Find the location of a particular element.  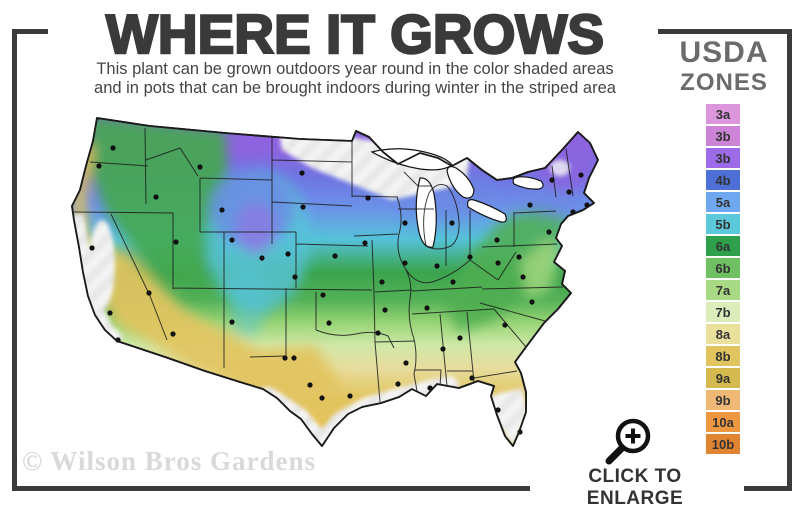

zone-chip-6b: 6b is located at coordinates (723, 268).